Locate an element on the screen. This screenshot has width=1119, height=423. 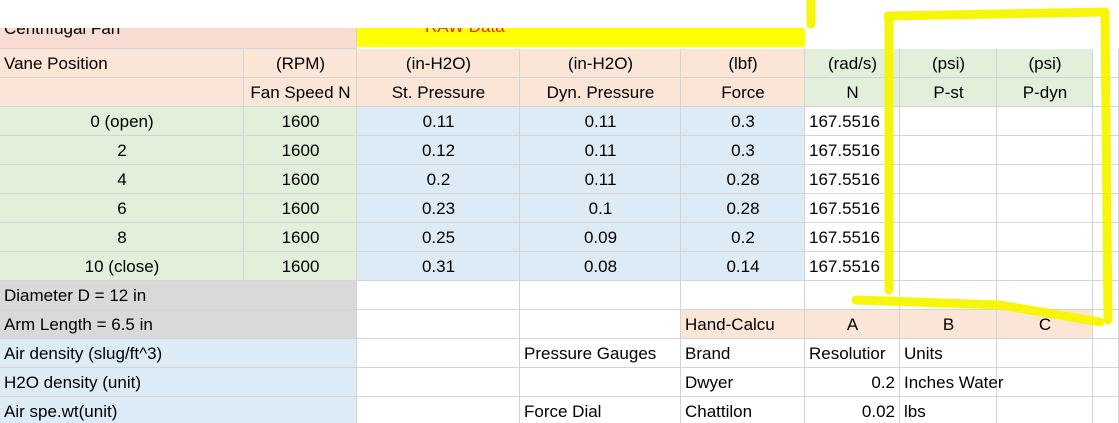
data-cell: 0.31 is located at coordinates (438, 266).